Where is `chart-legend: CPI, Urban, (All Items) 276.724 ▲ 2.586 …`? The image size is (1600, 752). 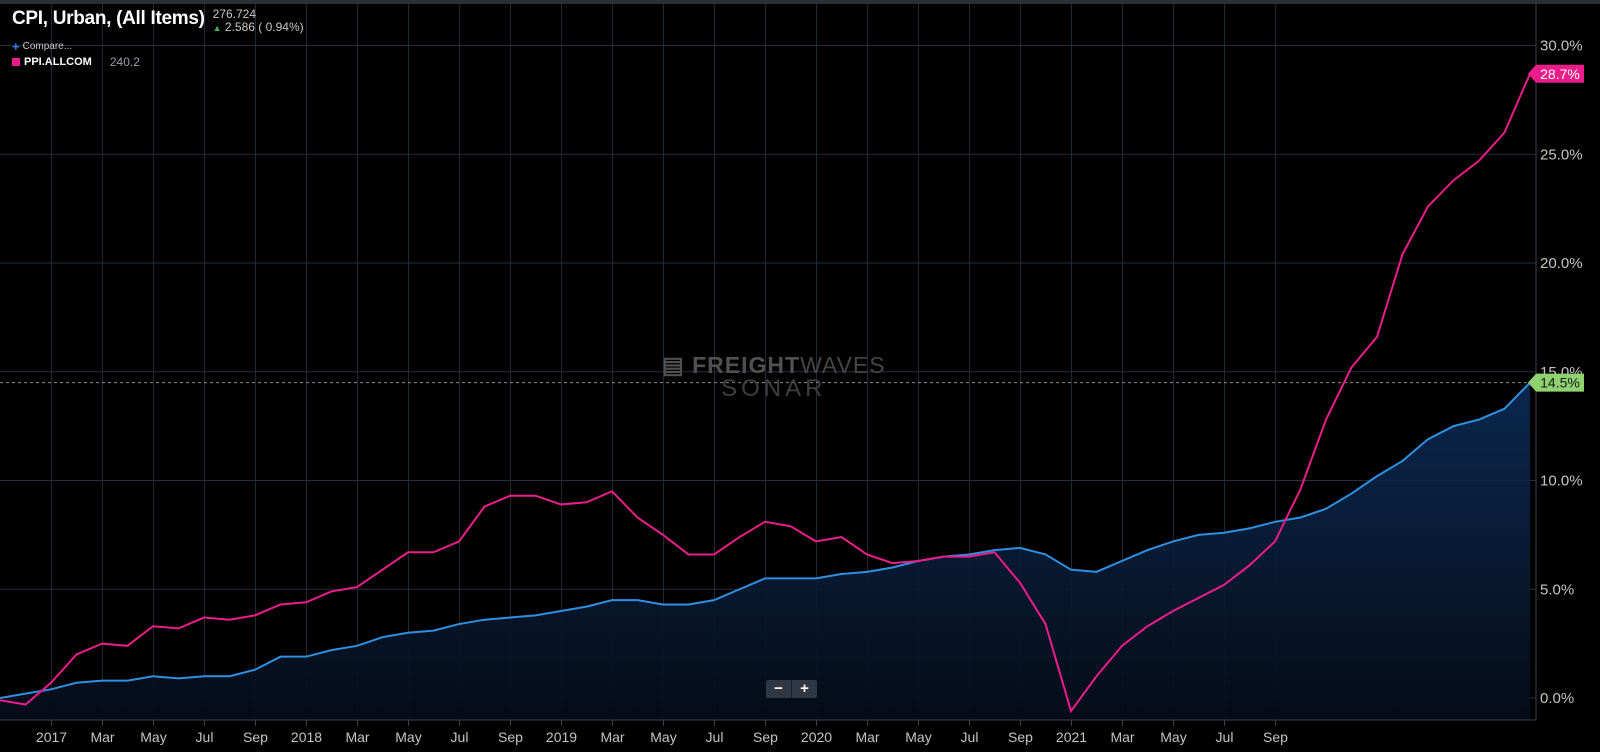
chart-legend: CPI, Urban, (All Items) 276.724 ▲ 2.586 … is located at coordinates (158, 38).